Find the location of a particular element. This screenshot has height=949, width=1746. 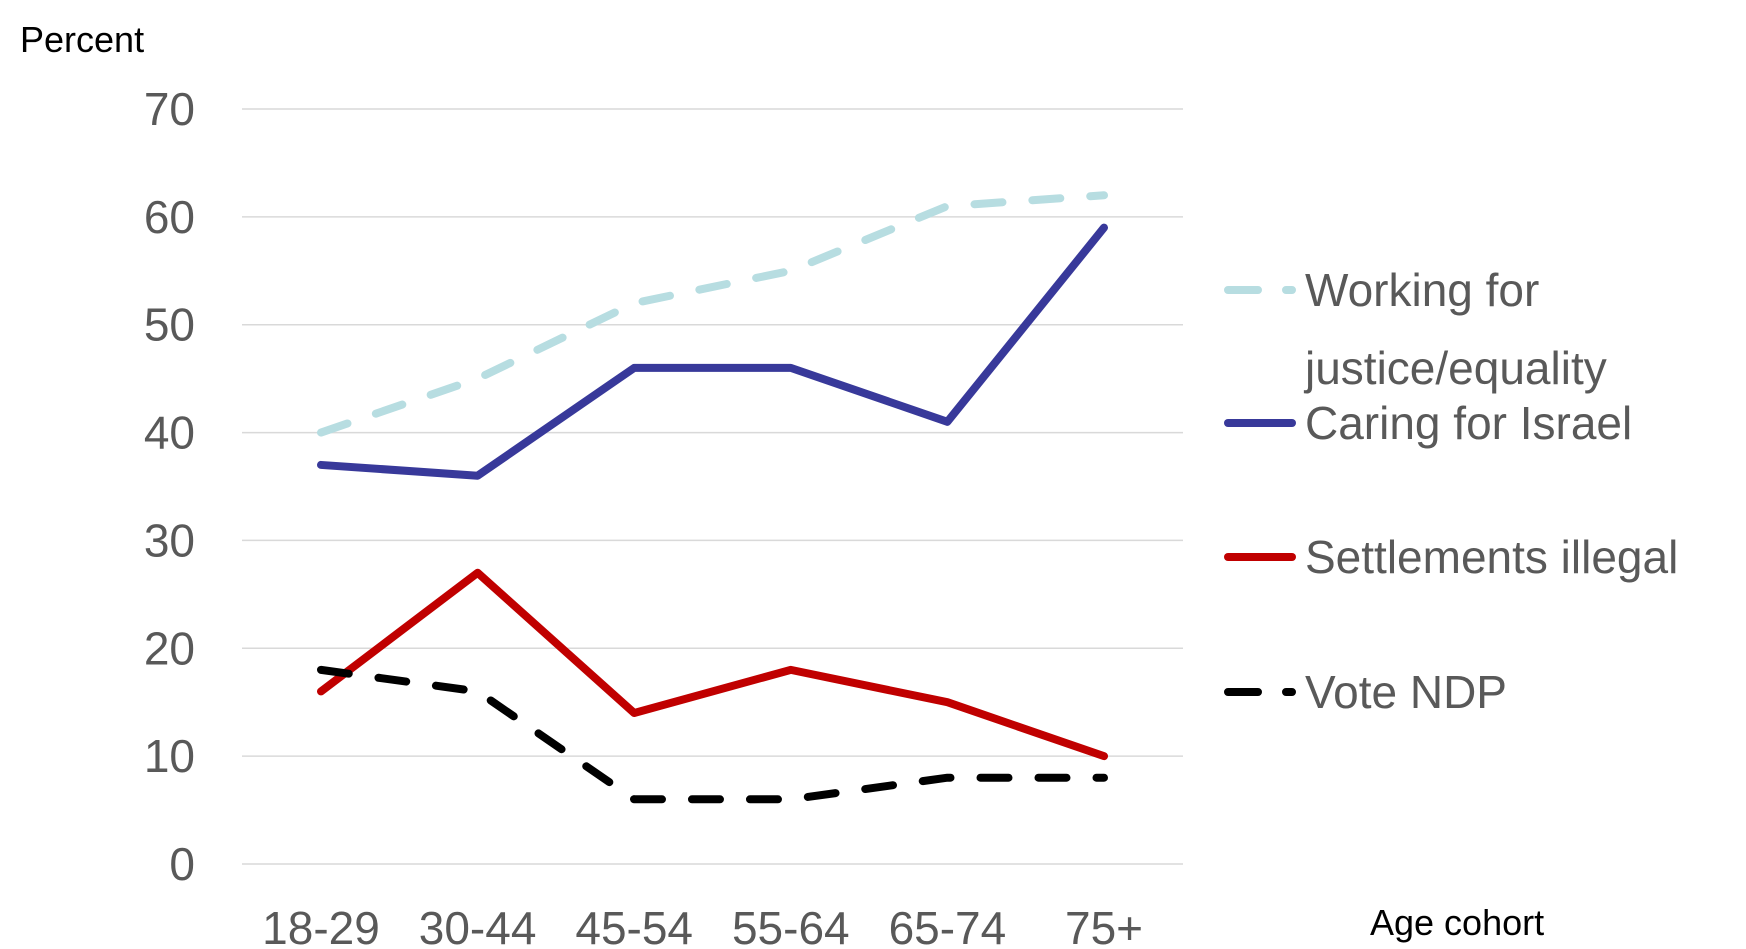

y-tick-label: 70 is located at coordinates (169, 109).